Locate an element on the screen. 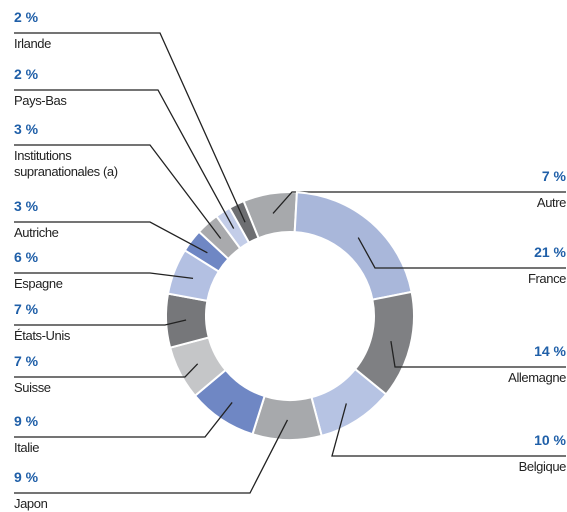  category-label: Espagne is located at coordinates (38, 283).